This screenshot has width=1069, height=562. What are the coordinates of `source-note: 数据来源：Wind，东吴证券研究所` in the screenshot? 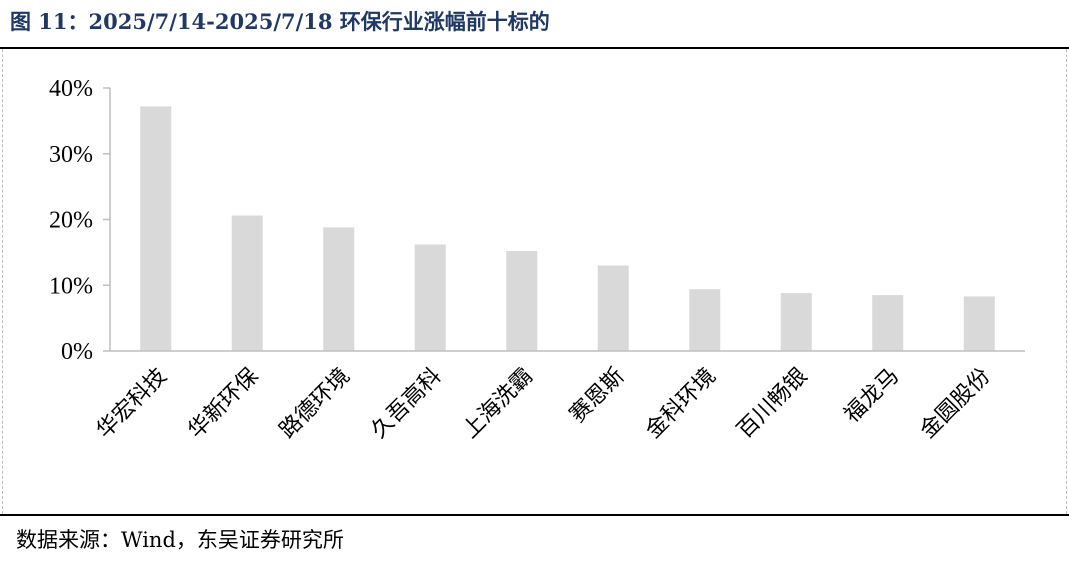 It's located at (180, 540).